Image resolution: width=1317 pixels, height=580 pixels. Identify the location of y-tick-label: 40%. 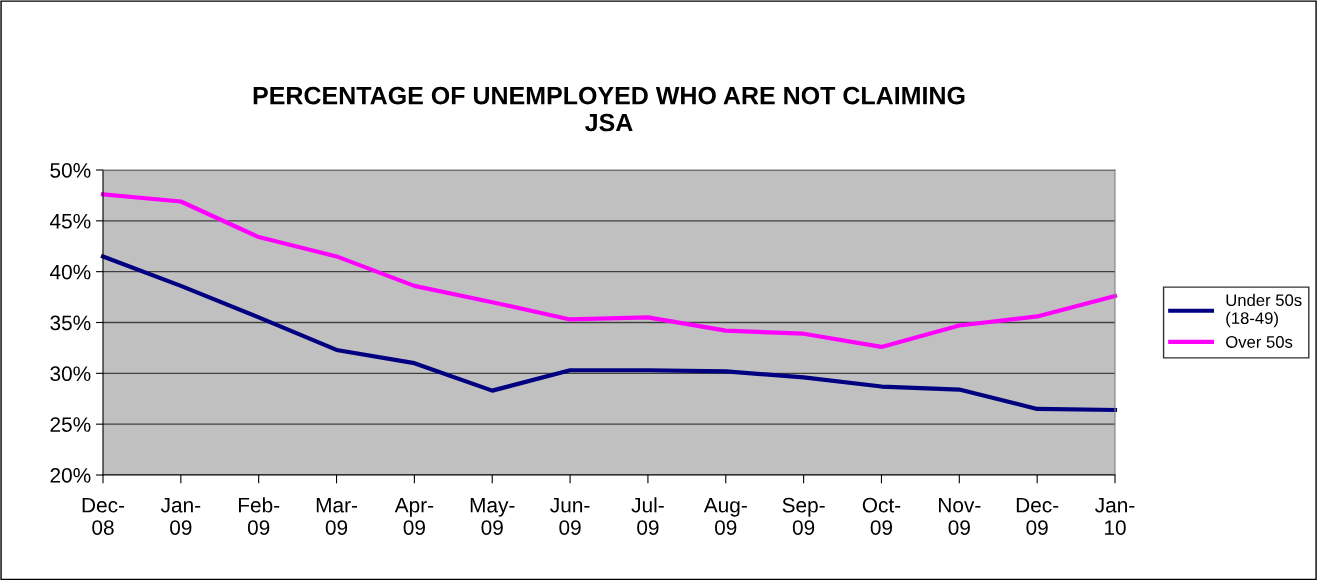
(70, 272).